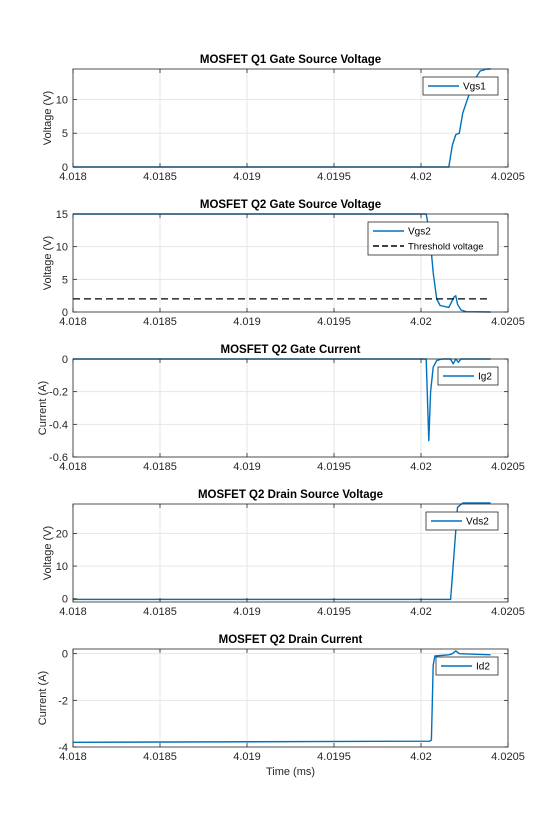 Image resolution: width=560 pixels, height=840 pixels. Describe the element at coordinates (290, 495) in the screenshot. I see `chart-title: MOSFET Q2 Drain Source Voltage` at that location.